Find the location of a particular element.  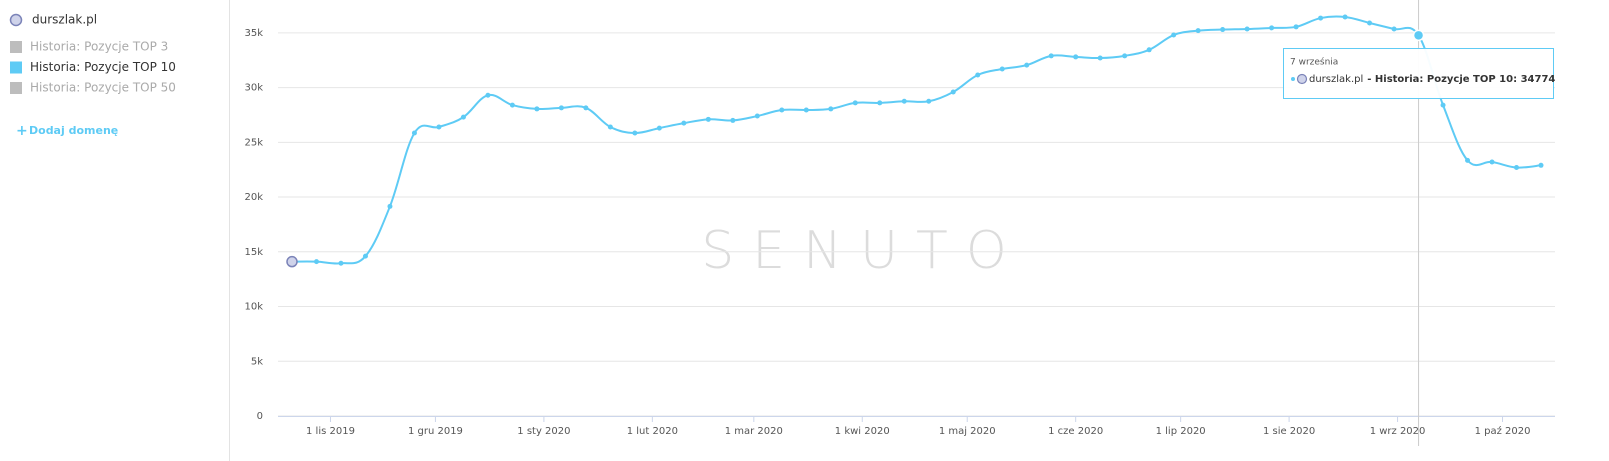

legend-label: Historia: Pozycje TOP 50 is located at coordinates (103, 88).